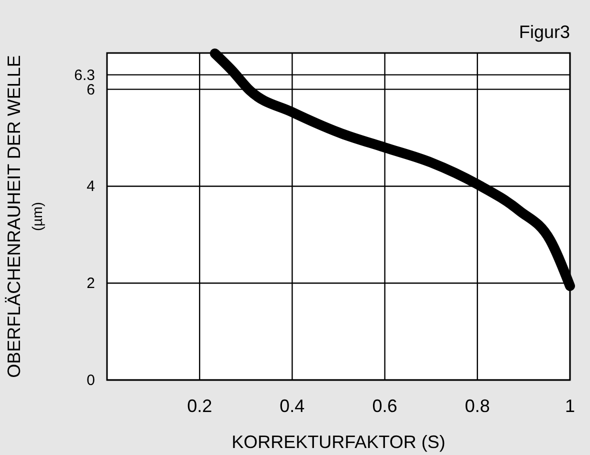  Describe the element at coordinates (90, 283) in the screenshot. I see `y-tick-label: 2` at that location.